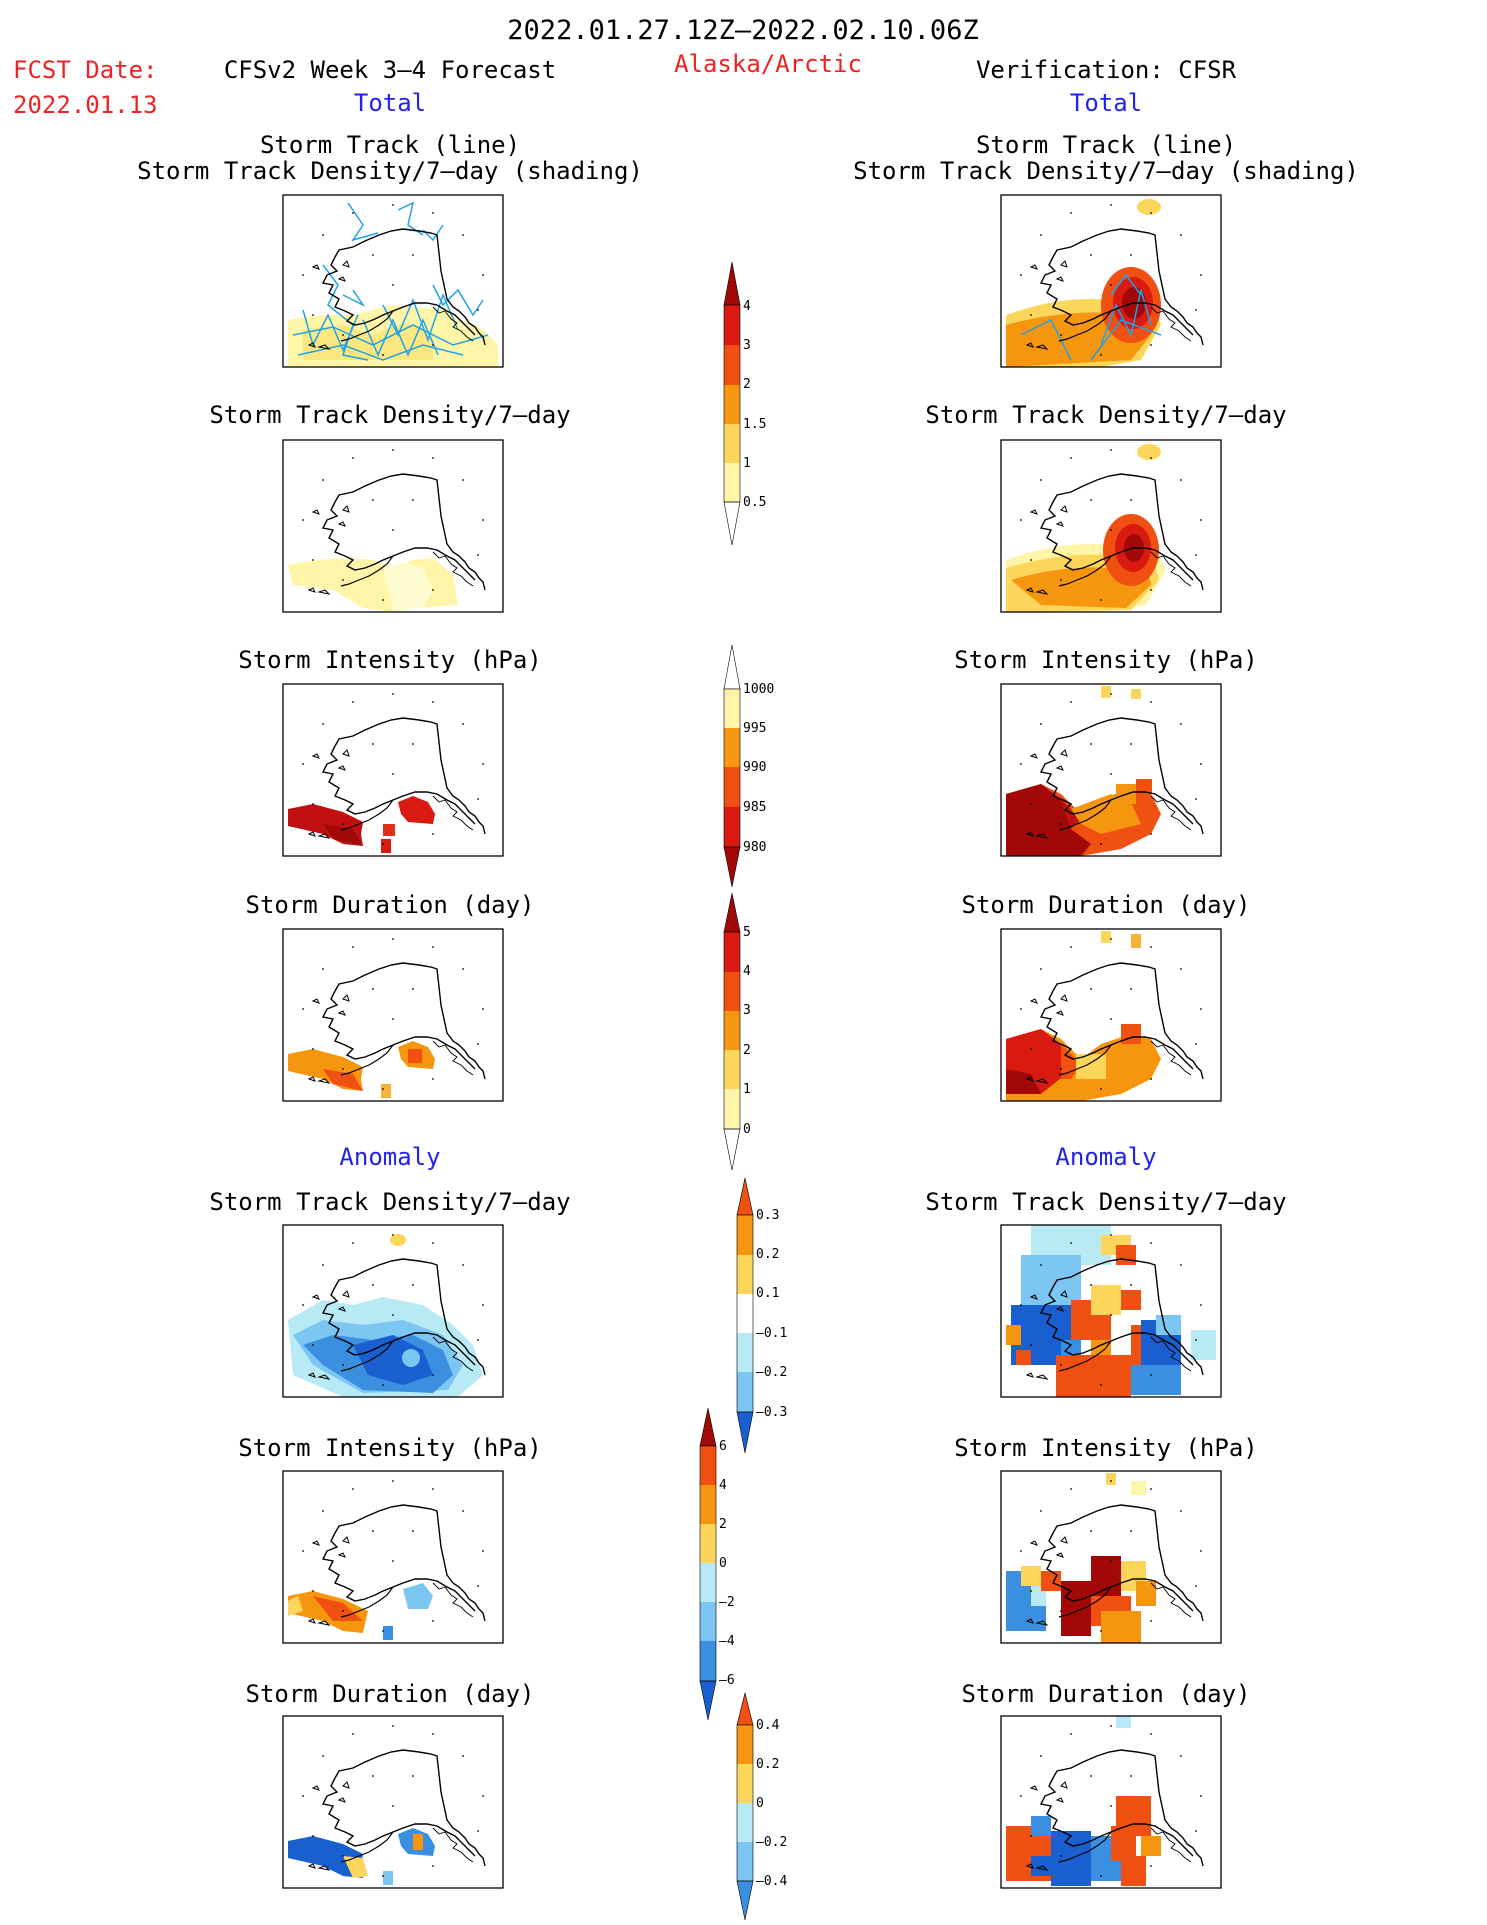 This screenshot has width=1487, height=1925. What do you see at coordinates (745, 1315) in the screenshot?
I see `colorbar-track-density-anomaly` at bounding box center [745, 1315].